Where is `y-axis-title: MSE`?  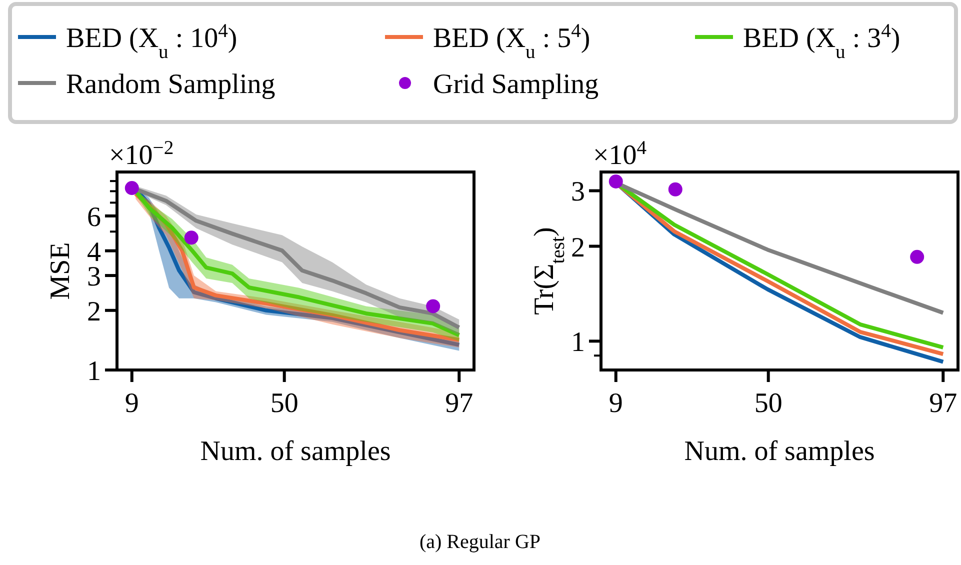
y-axis-title: MSE is located at coordinates (60, 271).